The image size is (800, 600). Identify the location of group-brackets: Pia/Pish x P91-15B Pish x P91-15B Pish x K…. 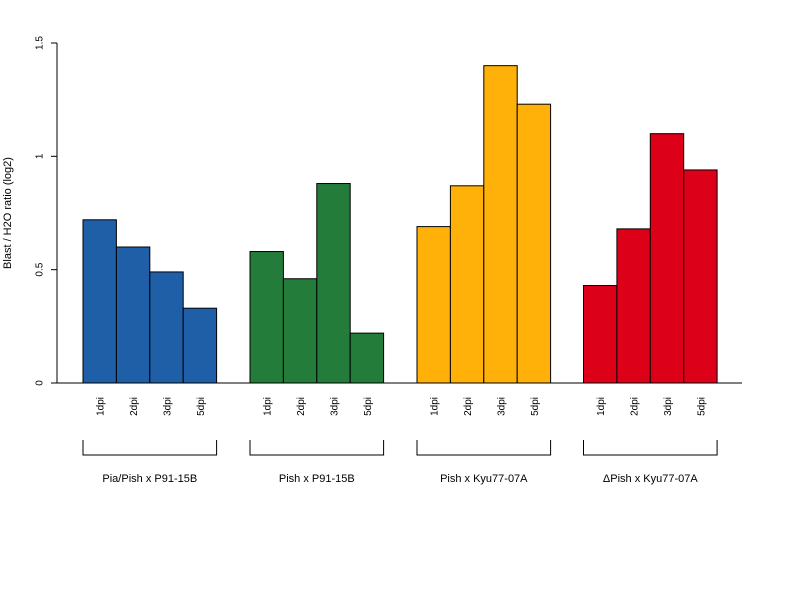
(400, 462).